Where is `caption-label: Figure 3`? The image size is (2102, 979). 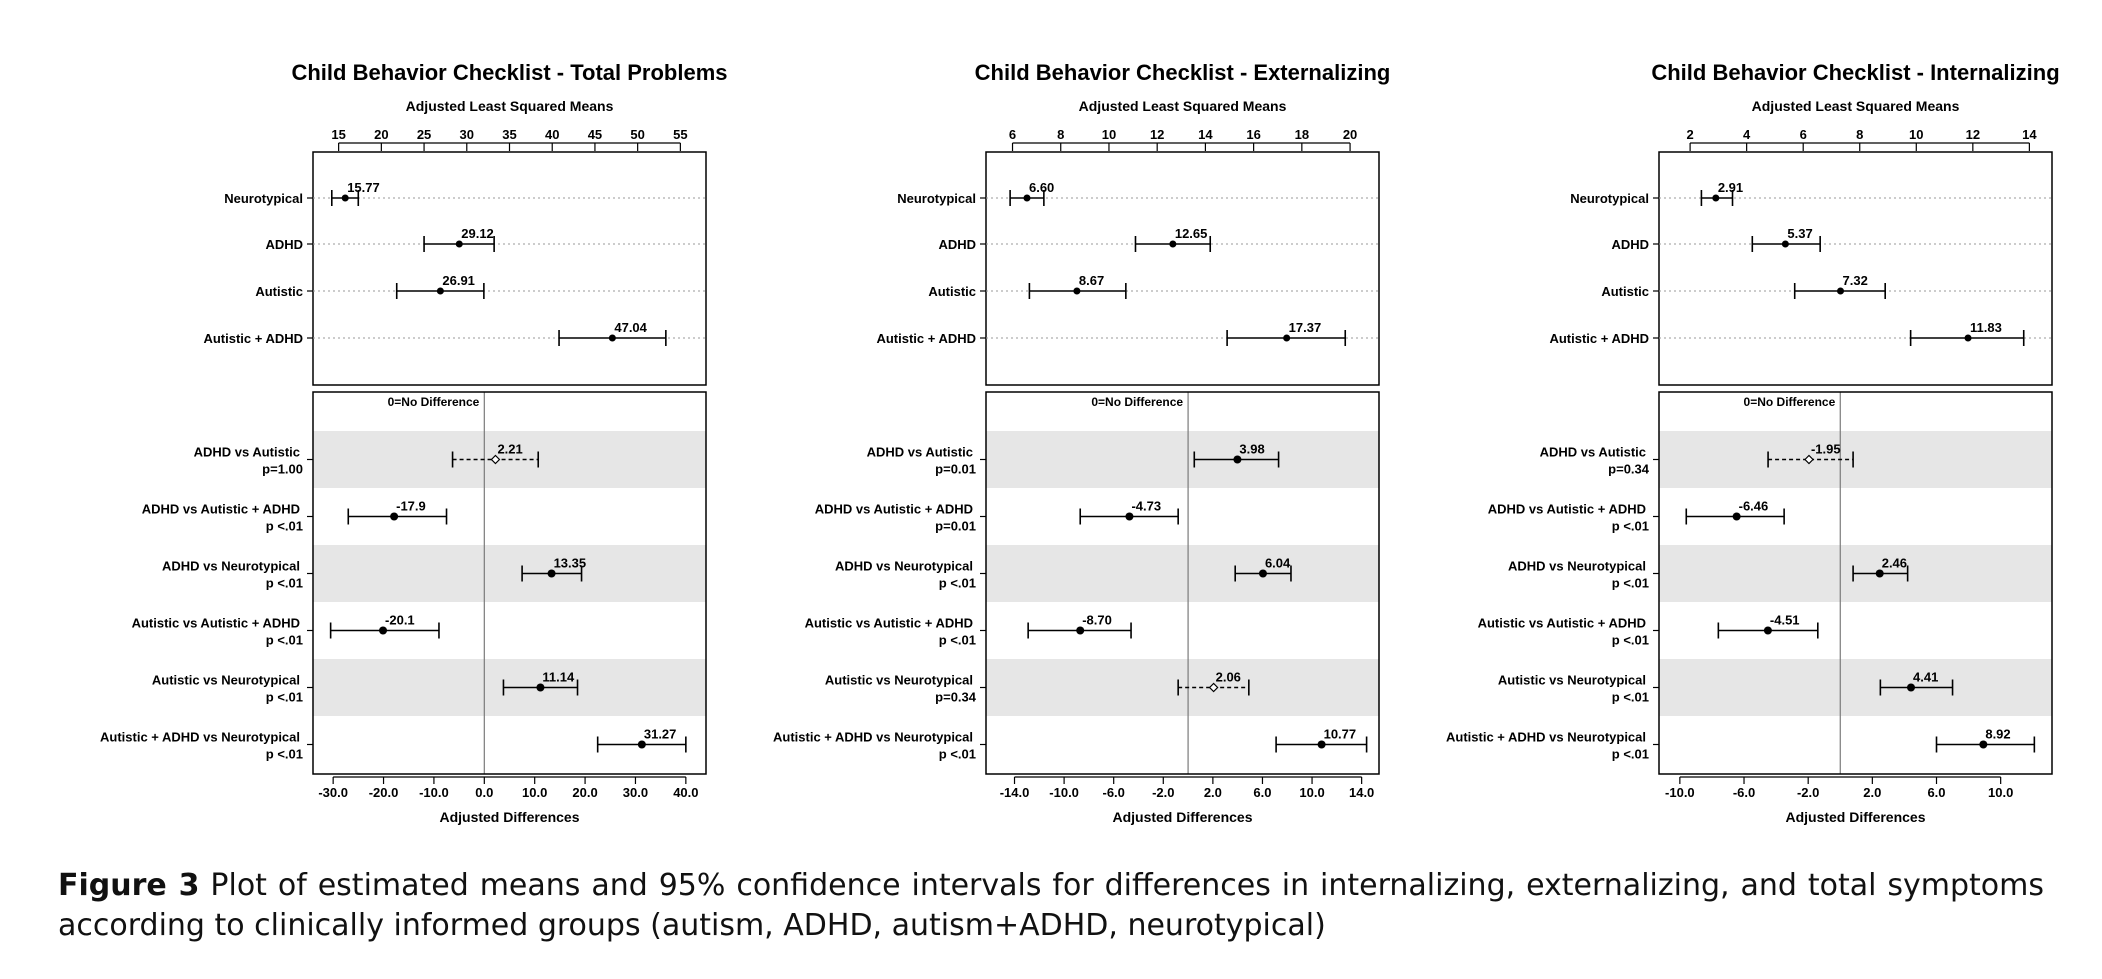
caption-label: Figure 3 is located at coordinates (129, 885).